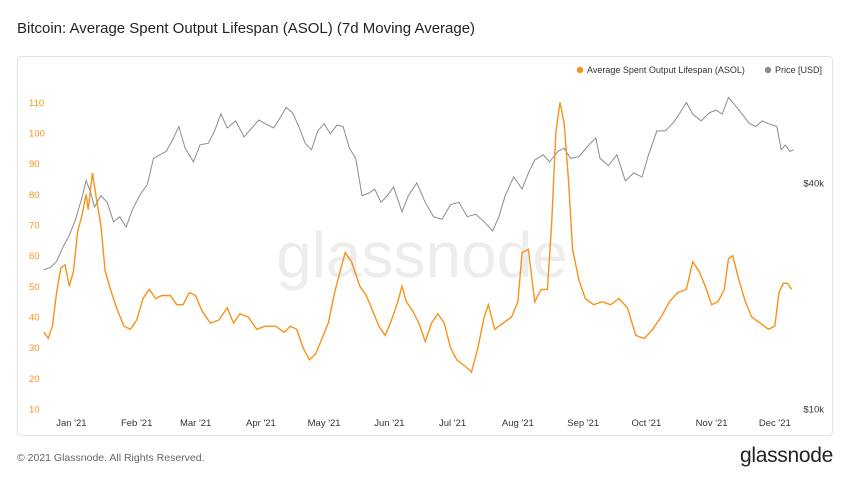  I want to click on x-tick-label: Jan '21, so click(71, 423).